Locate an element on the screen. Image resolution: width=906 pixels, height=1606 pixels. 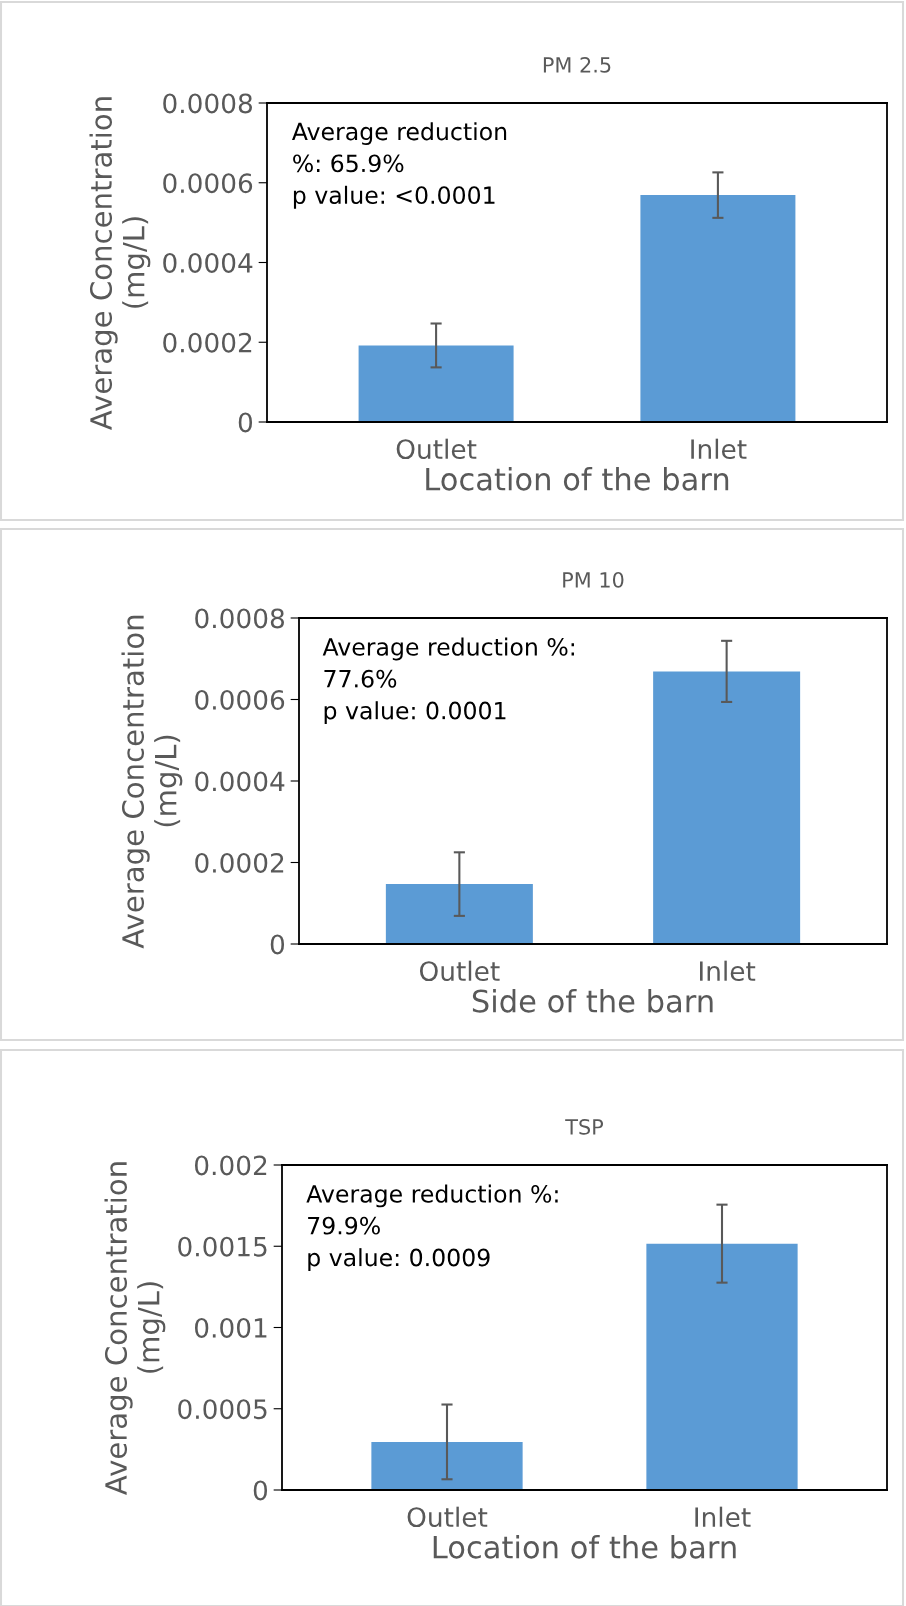
y-tick-label: 0.0005 is located at coordinates (222, 1409).